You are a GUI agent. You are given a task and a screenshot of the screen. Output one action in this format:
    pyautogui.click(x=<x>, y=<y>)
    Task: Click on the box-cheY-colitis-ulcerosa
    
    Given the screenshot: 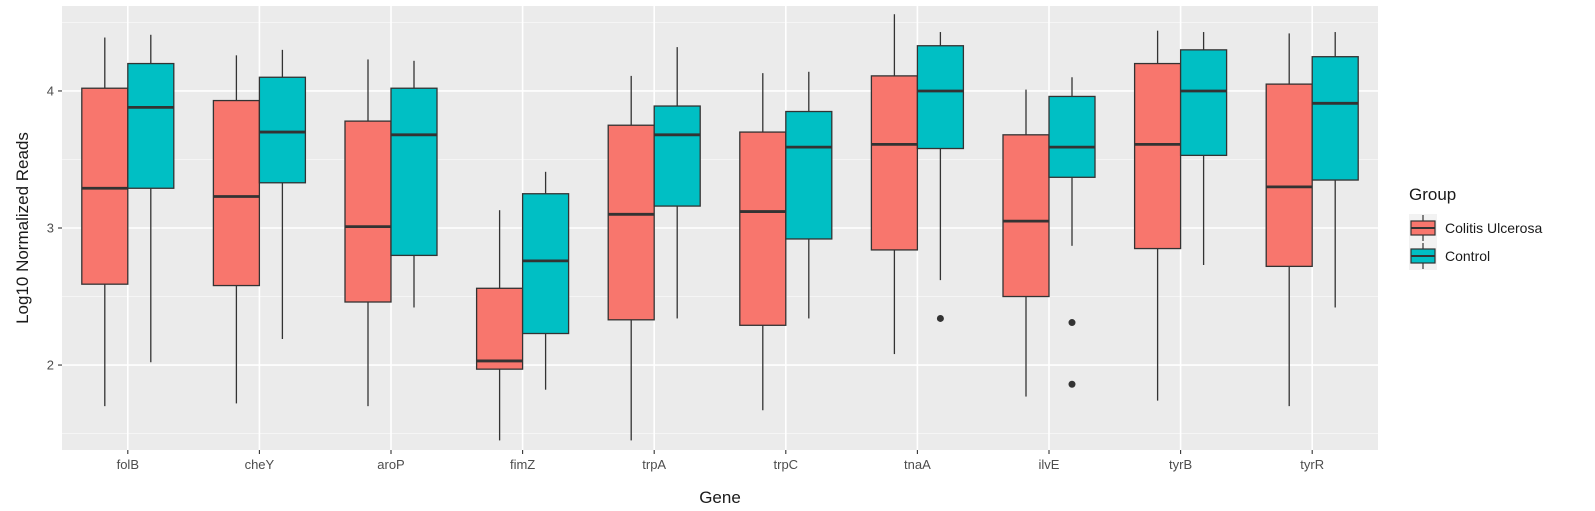 What is the action you would take?
    pyautogui.click(x=236, y=229)
    